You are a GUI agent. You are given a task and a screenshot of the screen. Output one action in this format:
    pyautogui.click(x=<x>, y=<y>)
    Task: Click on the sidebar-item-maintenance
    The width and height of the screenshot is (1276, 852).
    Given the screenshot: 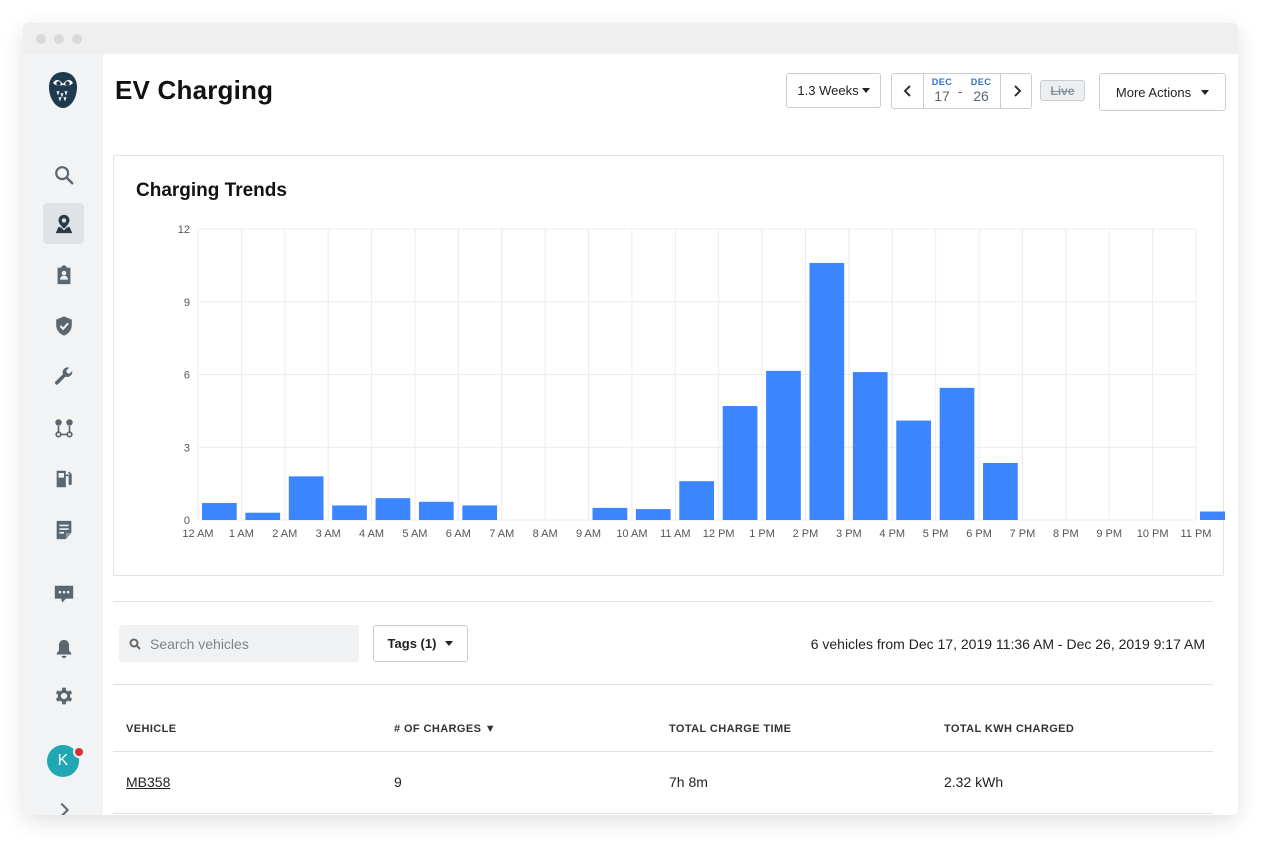 What is the action you would take?
    pyautogui.click(x=63, y=376)
    